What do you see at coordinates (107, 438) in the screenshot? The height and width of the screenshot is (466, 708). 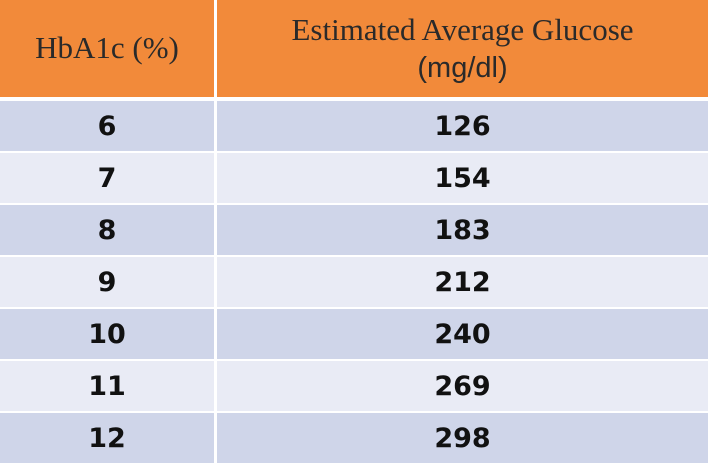 I see `hba1c-cell: 12` at bounding box center [107, 438].